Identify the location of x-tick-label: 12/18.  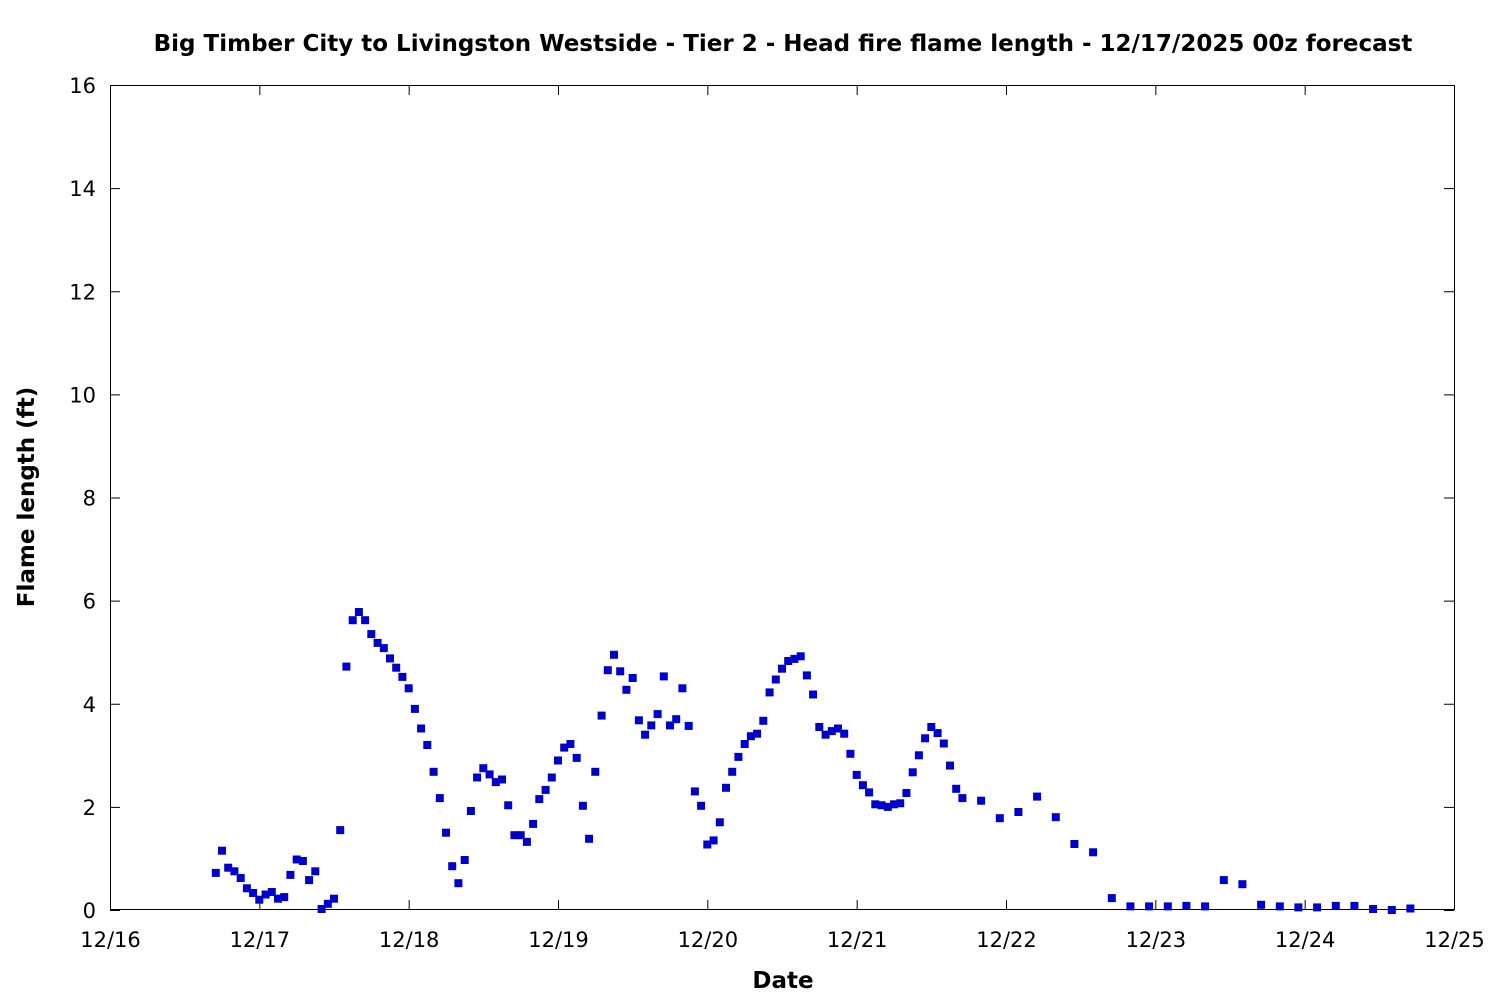
(409, 940).